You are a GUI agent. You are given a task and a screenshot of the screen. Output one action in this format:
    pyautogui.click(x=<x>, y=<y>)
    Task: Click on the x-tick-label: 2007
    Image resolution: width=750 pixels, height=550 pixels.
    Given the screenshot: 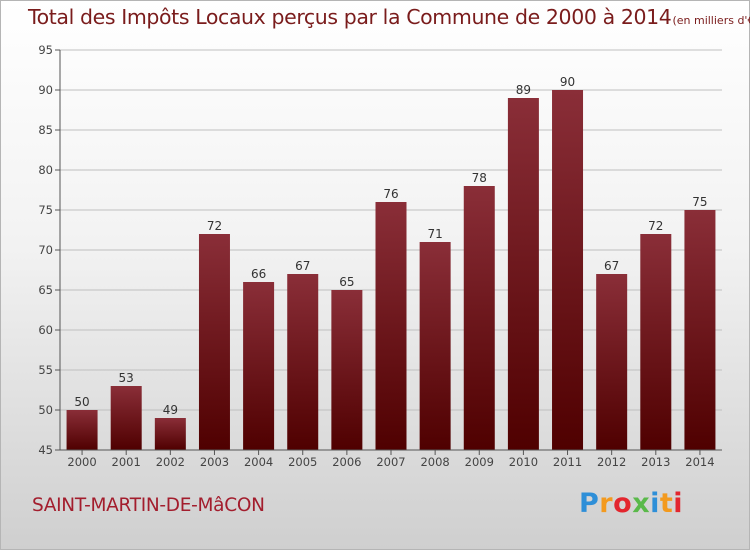 What is the action you would take?
    pyautogui.click(x=390, y=462)
    